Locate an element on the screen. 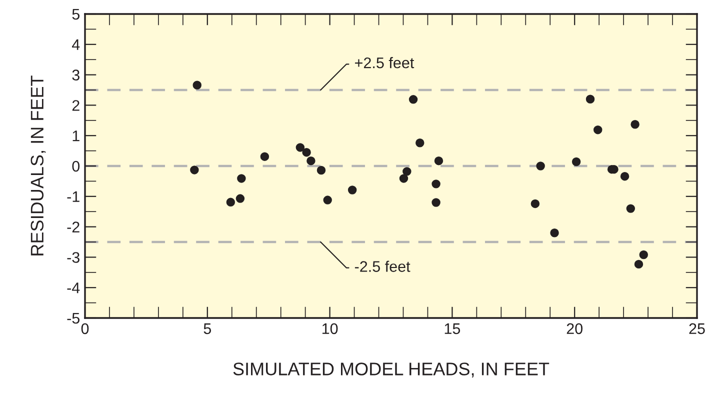  y-tick-label: -2 is located at coordinates (73, 227).